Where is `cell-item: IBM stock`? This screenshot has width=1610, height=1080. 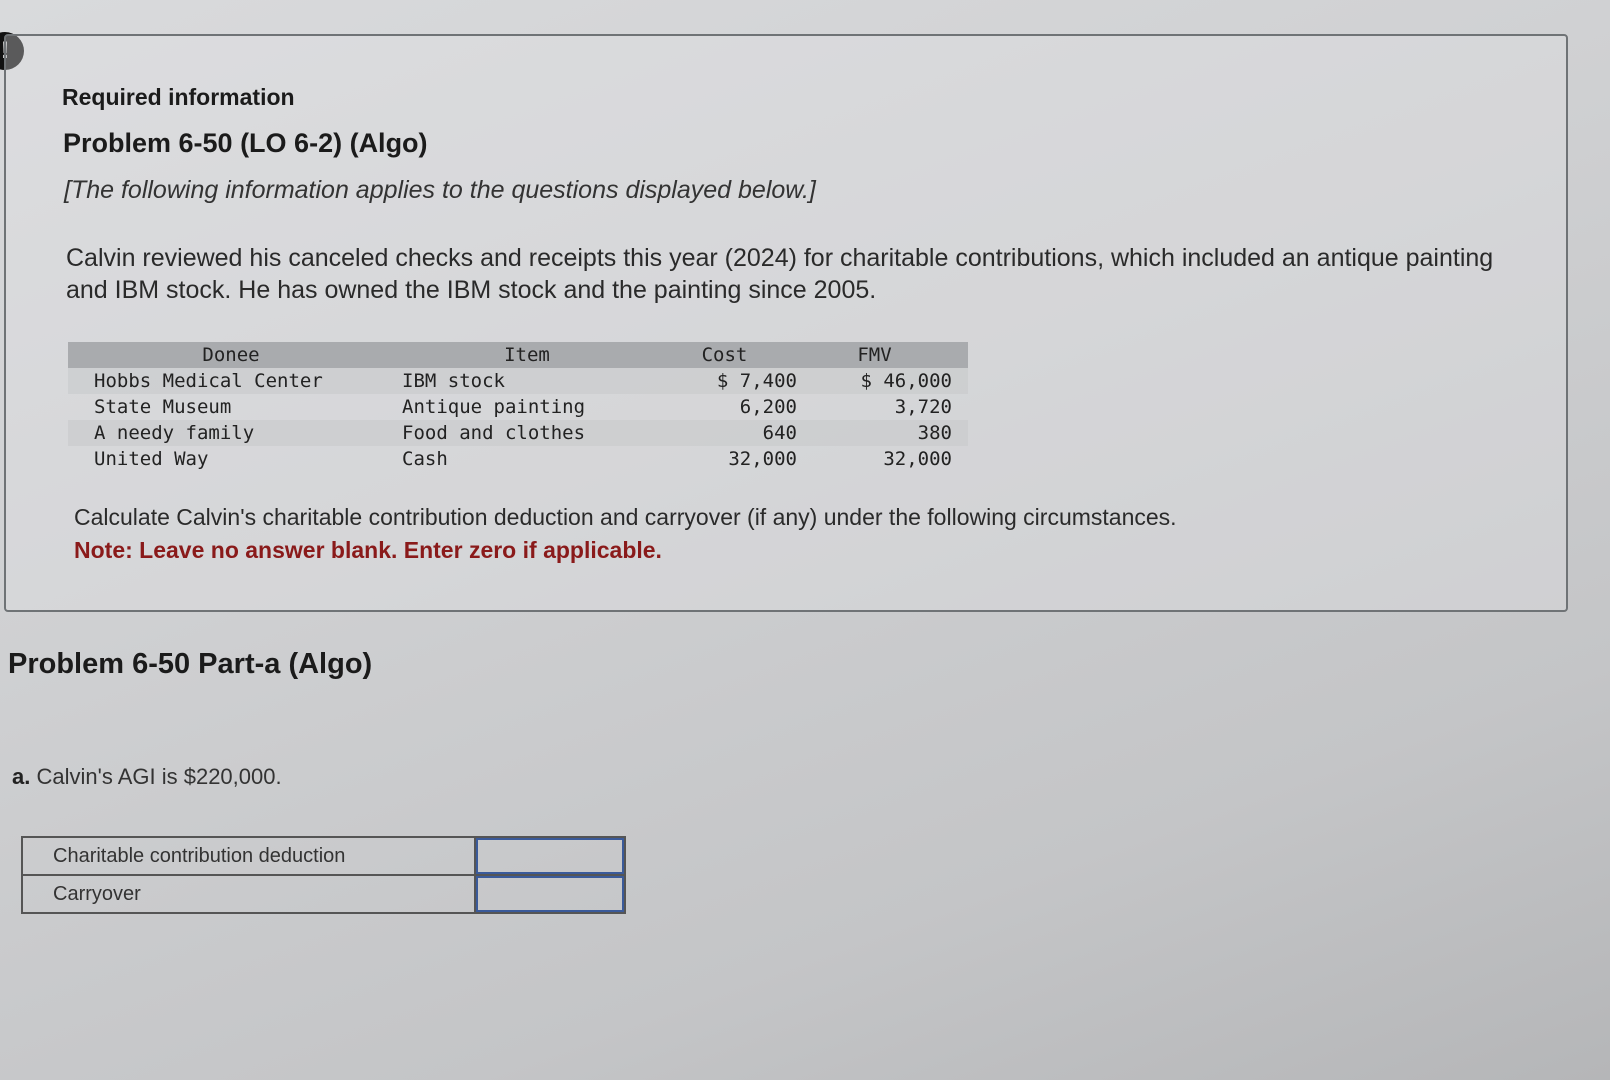
cell-item: IBM stock is located at coordinates (523, 381).